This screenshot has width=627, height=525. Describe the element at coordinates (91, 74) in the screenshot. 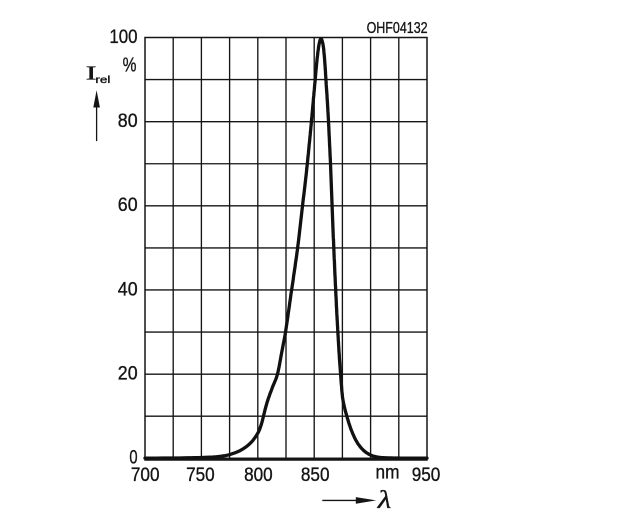

I see `svg-text: I` at that location.